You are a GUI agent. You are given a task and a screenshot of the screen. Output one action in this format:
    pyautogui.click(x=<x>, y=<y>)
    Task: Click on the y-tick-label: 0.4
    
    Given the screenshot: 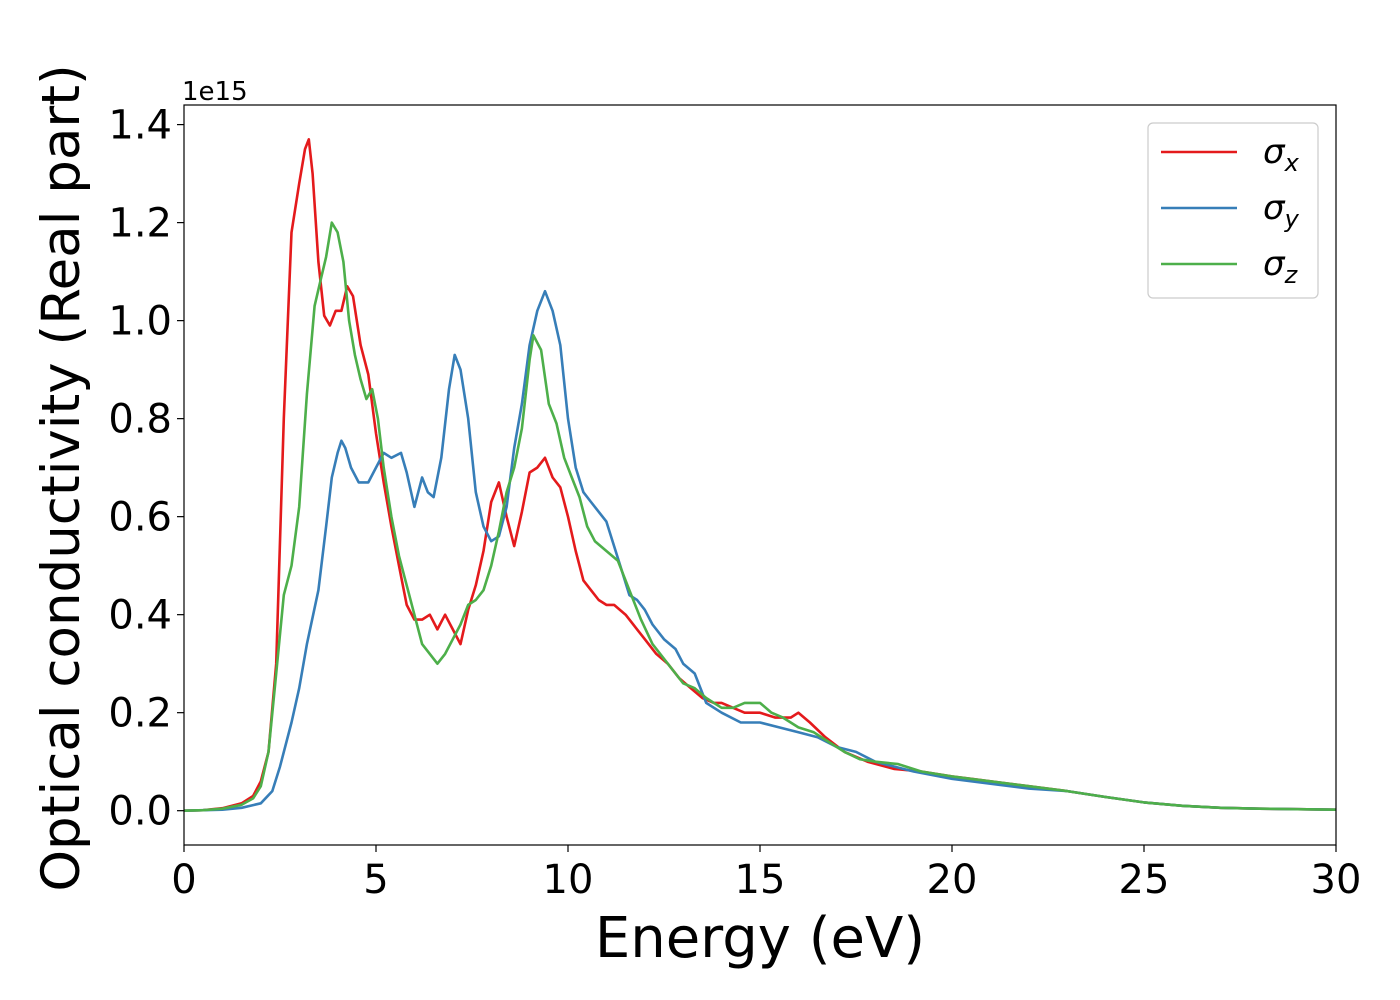 What is the action you would take?
    pyautogui.click(x=140, y=616)
    